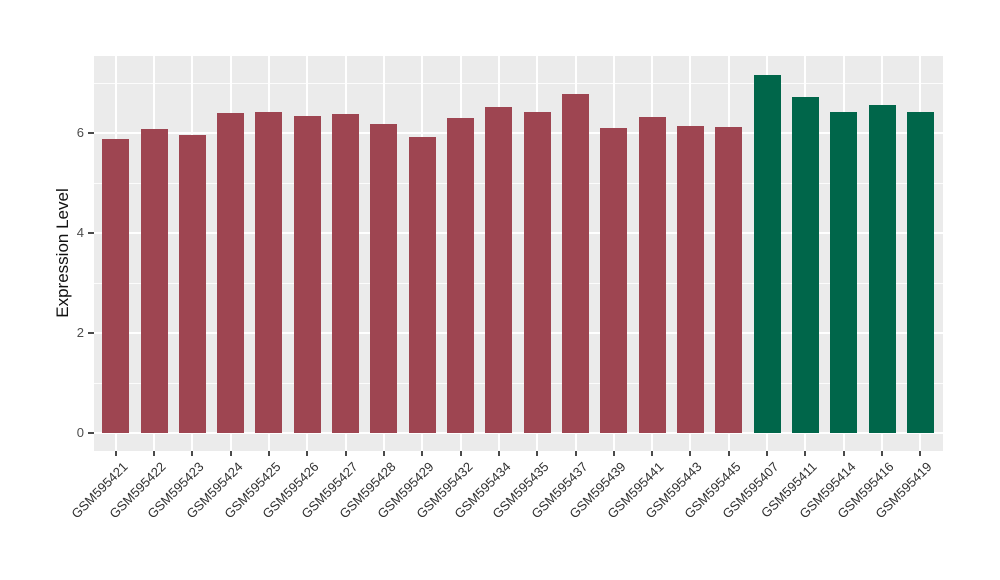 The width and height of the screenshot is (1000, 580). What do you see at coordinates (652, 275) in the screenshot?
I see `bar-GSM595441` at bounding box center [652, 275].